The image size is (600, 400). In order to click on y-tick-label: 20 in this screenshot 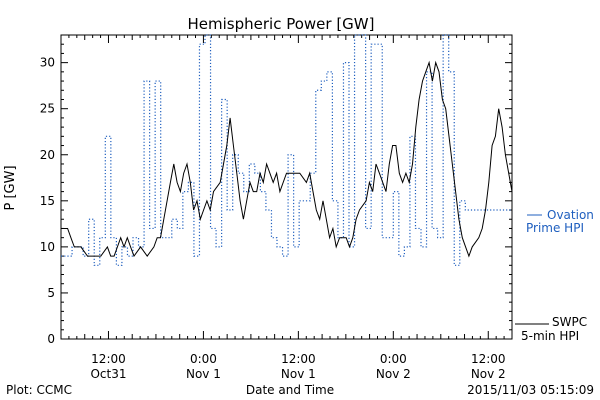, I will do `click(47, 155)`.